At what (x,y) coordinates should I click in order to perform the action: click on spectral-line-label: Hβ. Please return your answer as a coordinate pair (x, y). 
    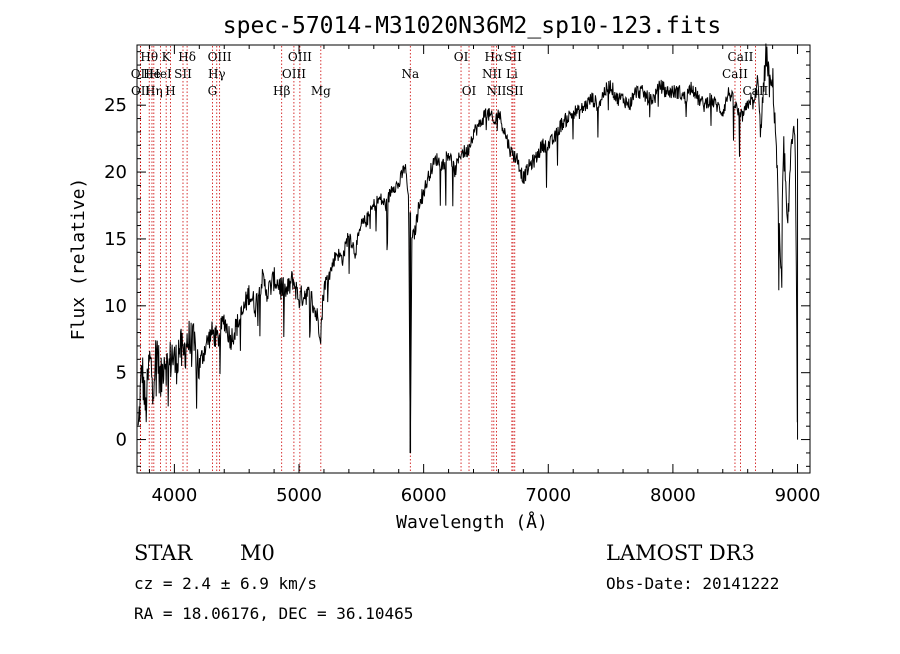
    Looking at the image, I should click on (281, 91).